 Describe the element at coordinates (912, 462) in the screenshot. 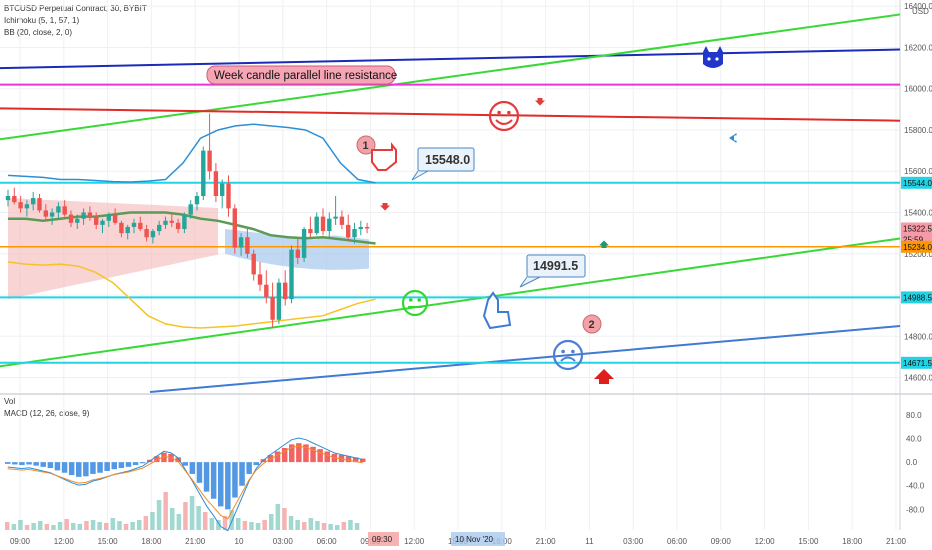

I see `macd-tick-label: 0.0` at that location.